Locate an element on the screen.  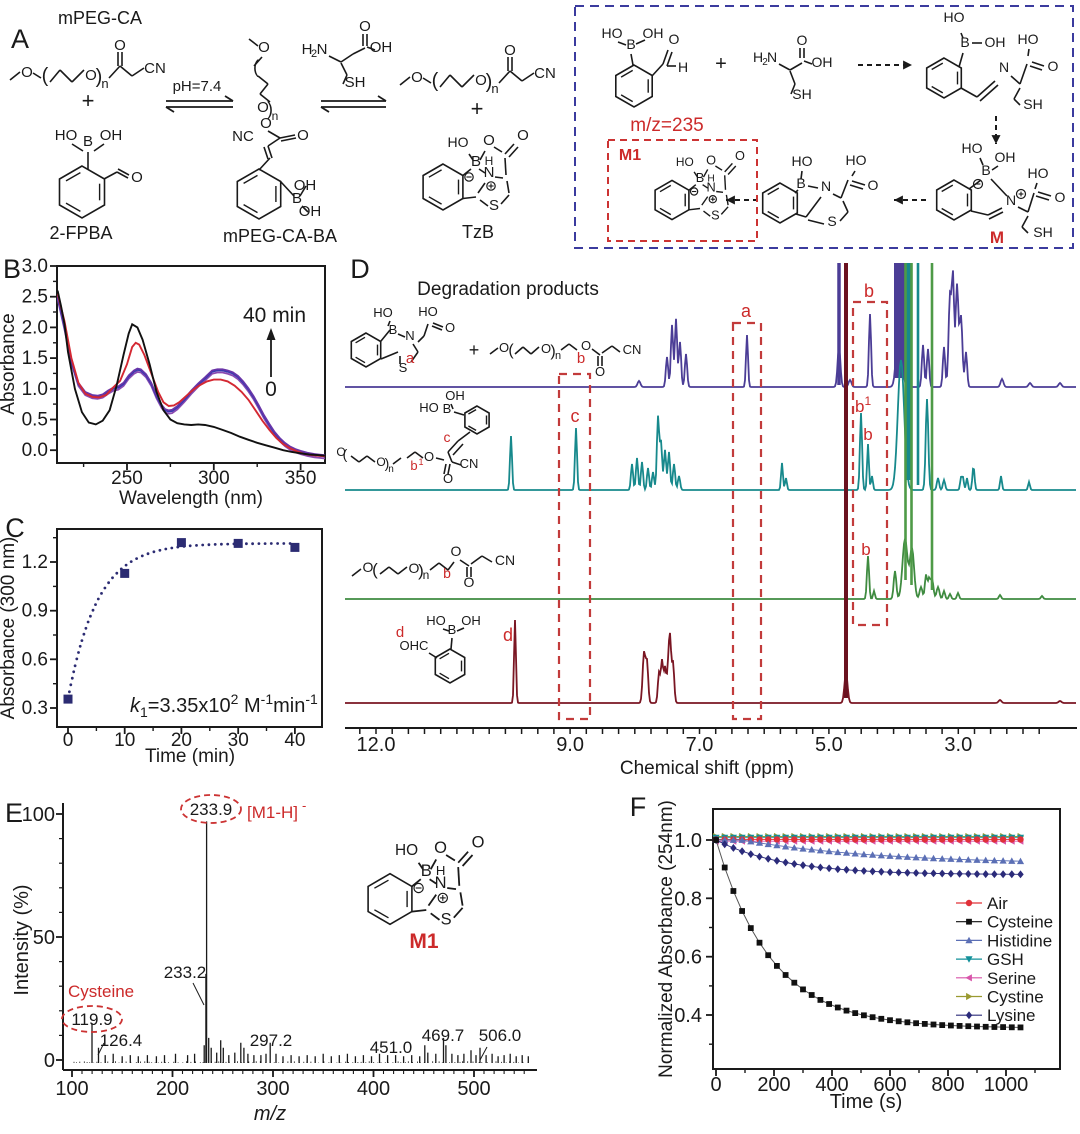
svg-text: Intensity (%) is located at coordinates (22, 939).